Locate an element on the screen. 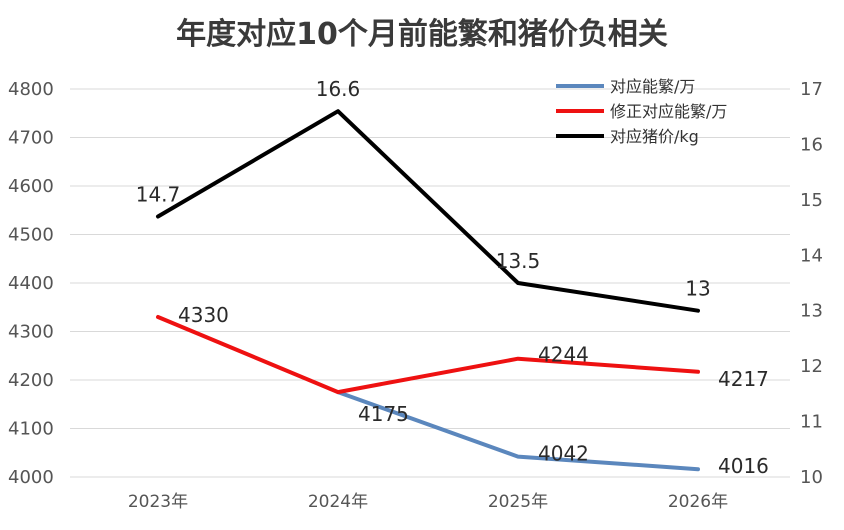 The image size is (844, 530). y-right-tick-label: 11 is located at coordinates (811, 422).